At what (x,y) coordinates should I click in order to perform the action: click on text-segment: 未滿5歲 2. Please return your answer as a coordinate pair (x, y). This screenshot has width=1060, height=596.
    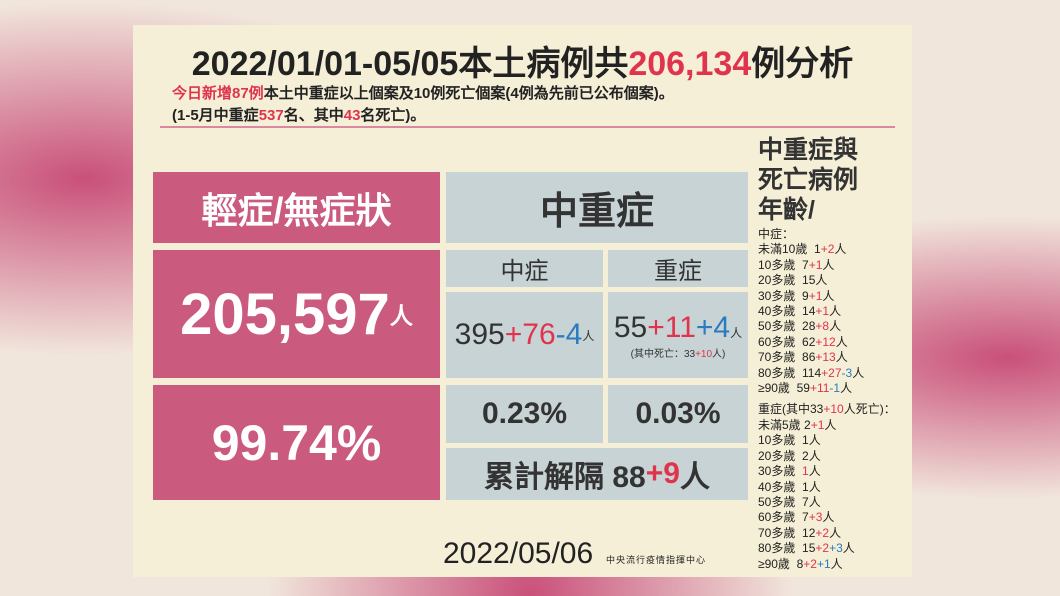
    Looking at the image, I should click on (784, 424).